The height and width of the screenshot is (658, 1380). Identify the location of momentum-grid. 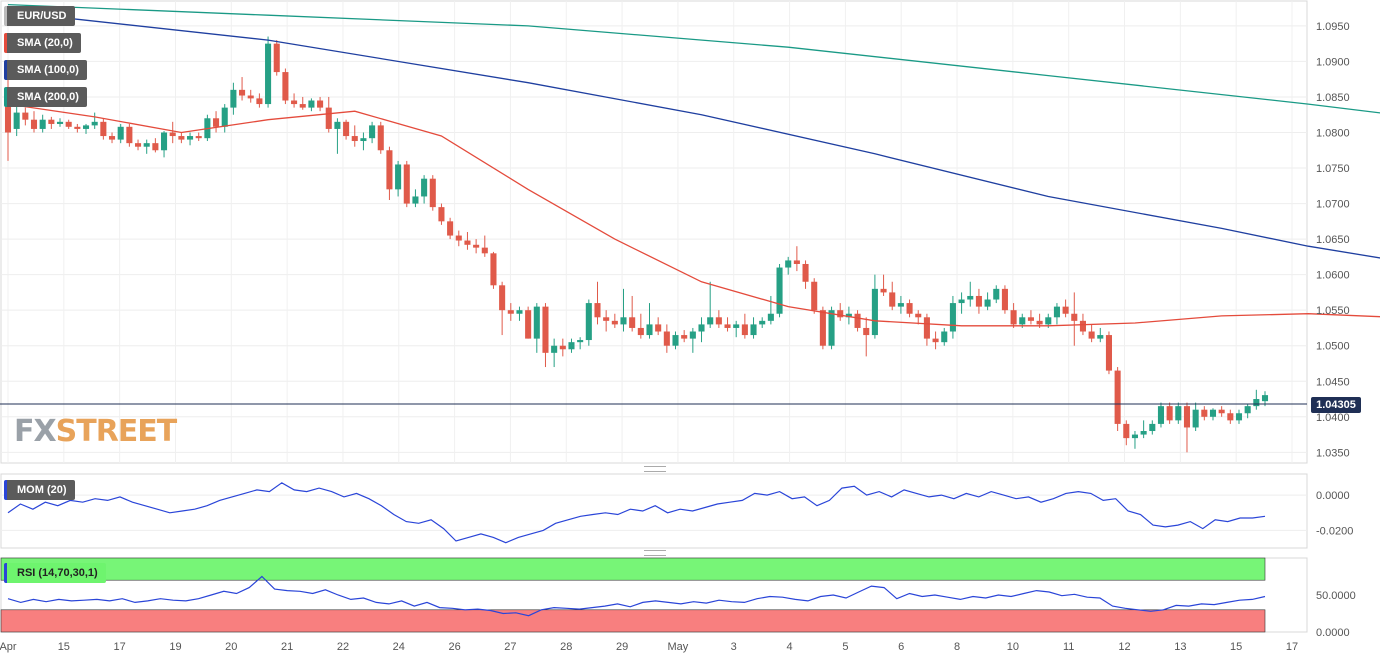
(654, 512).